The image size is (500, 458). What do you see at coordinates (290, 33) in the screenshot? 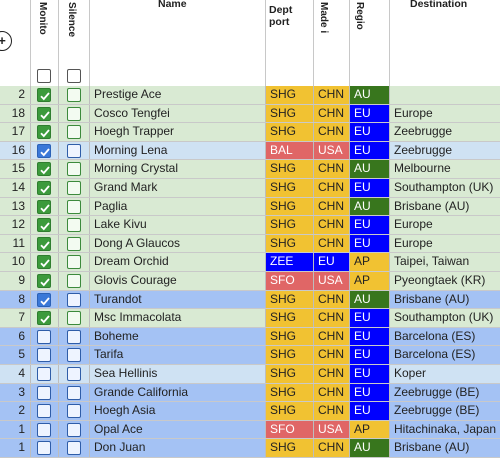
I see `header-dept-port: Dept port` at bounding box center [290, 33].